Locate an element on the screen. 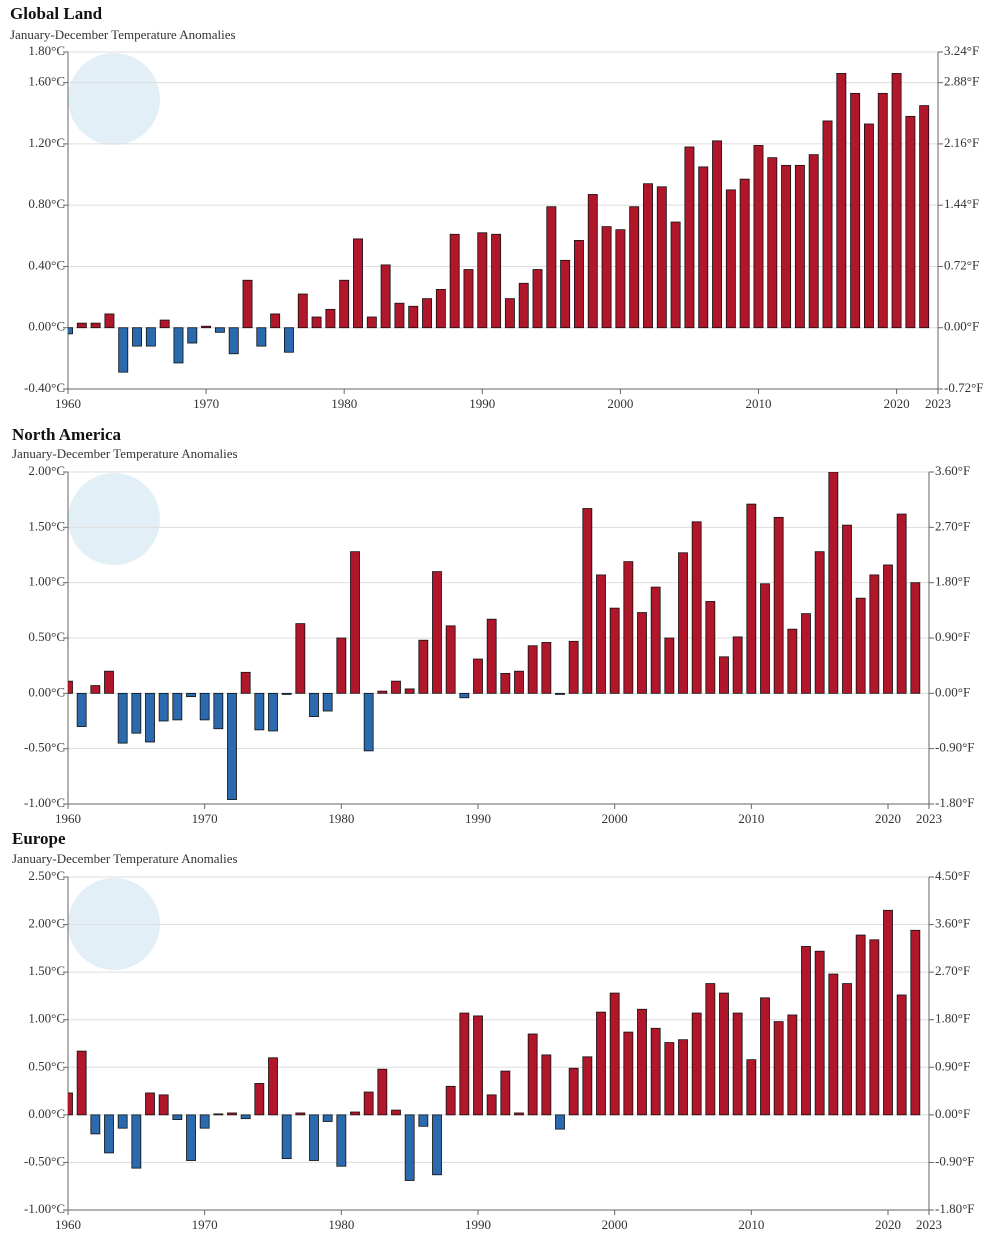 The width and height of the screenshot is (989, 1236). y-tick-label: 0.40°C is located at coordinates (46, 264).